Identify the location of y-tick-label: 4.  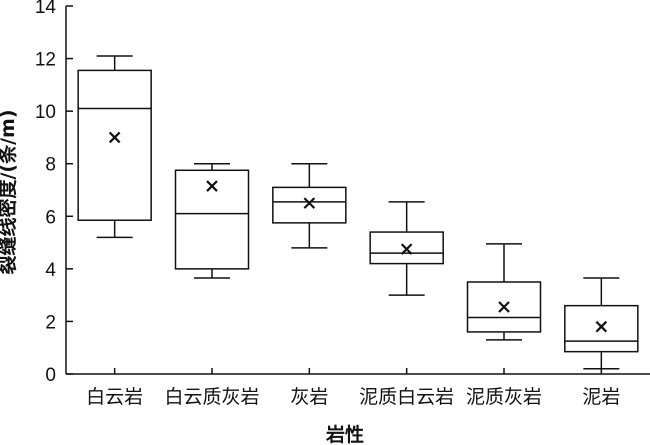
(50, 270).